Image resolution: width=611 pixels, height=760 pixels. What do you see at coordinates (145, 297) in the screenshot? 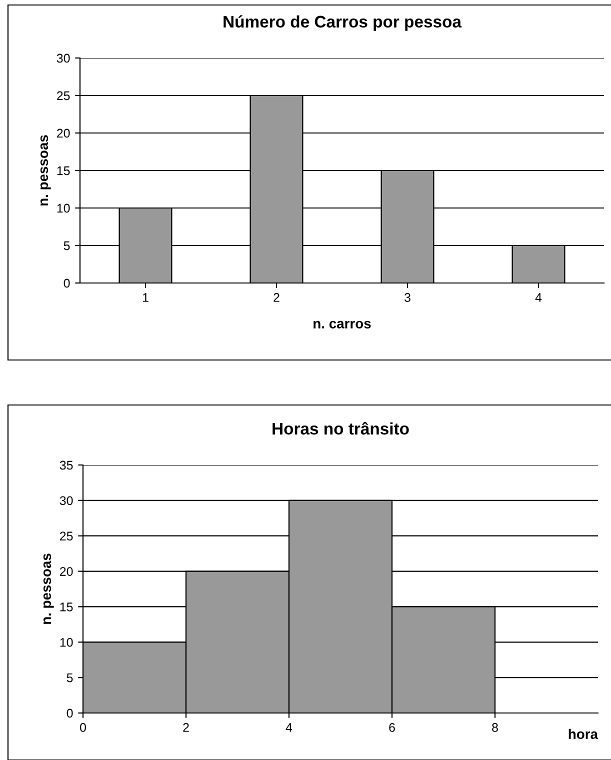
I see `x-tick-label: 1` at bounding box center [145, 297].